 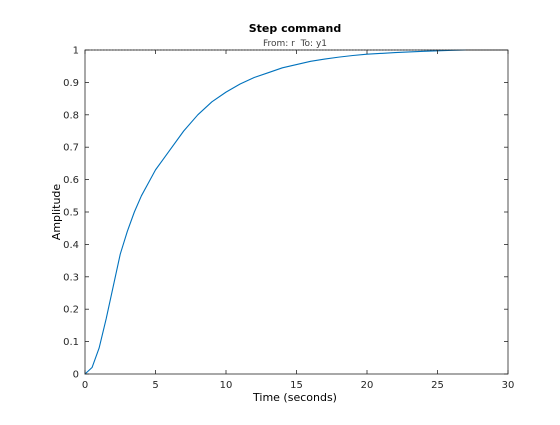 I want to click on chart-title: Step command, so click(x=295, y=28).